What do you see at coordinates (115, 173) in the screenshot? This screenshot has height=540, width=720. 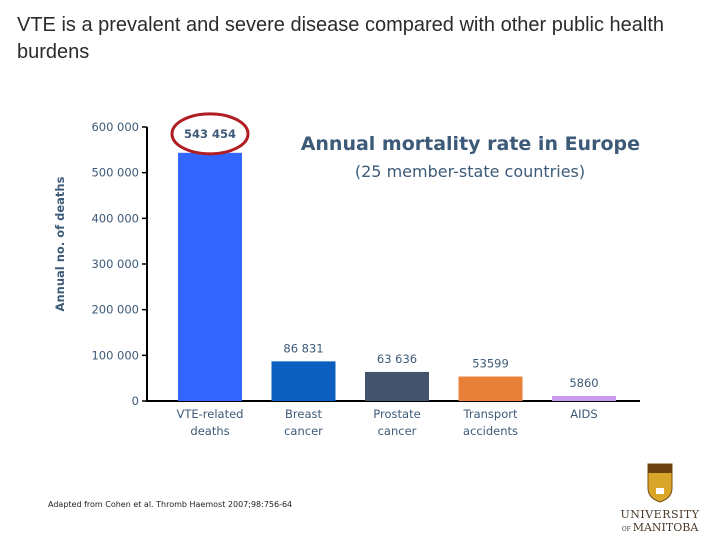 I see `y-tick-label: 500 000` at bounding box center [115, 173].